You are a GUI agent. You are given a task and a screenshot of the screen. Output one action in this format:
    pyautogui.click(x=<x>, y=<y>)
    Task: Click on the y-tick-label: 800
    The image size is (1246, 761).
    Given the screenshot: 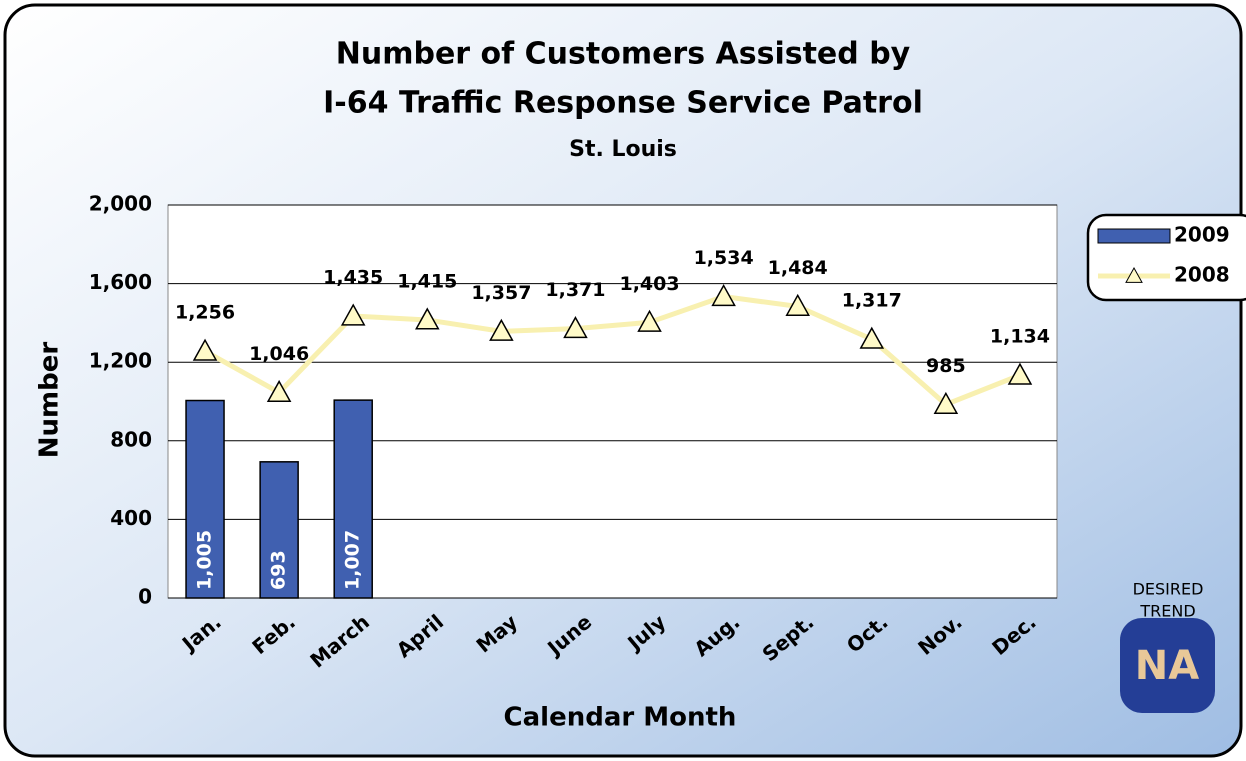 What is the action you would take?
    pyautogui.click(x=131, y=439)
    